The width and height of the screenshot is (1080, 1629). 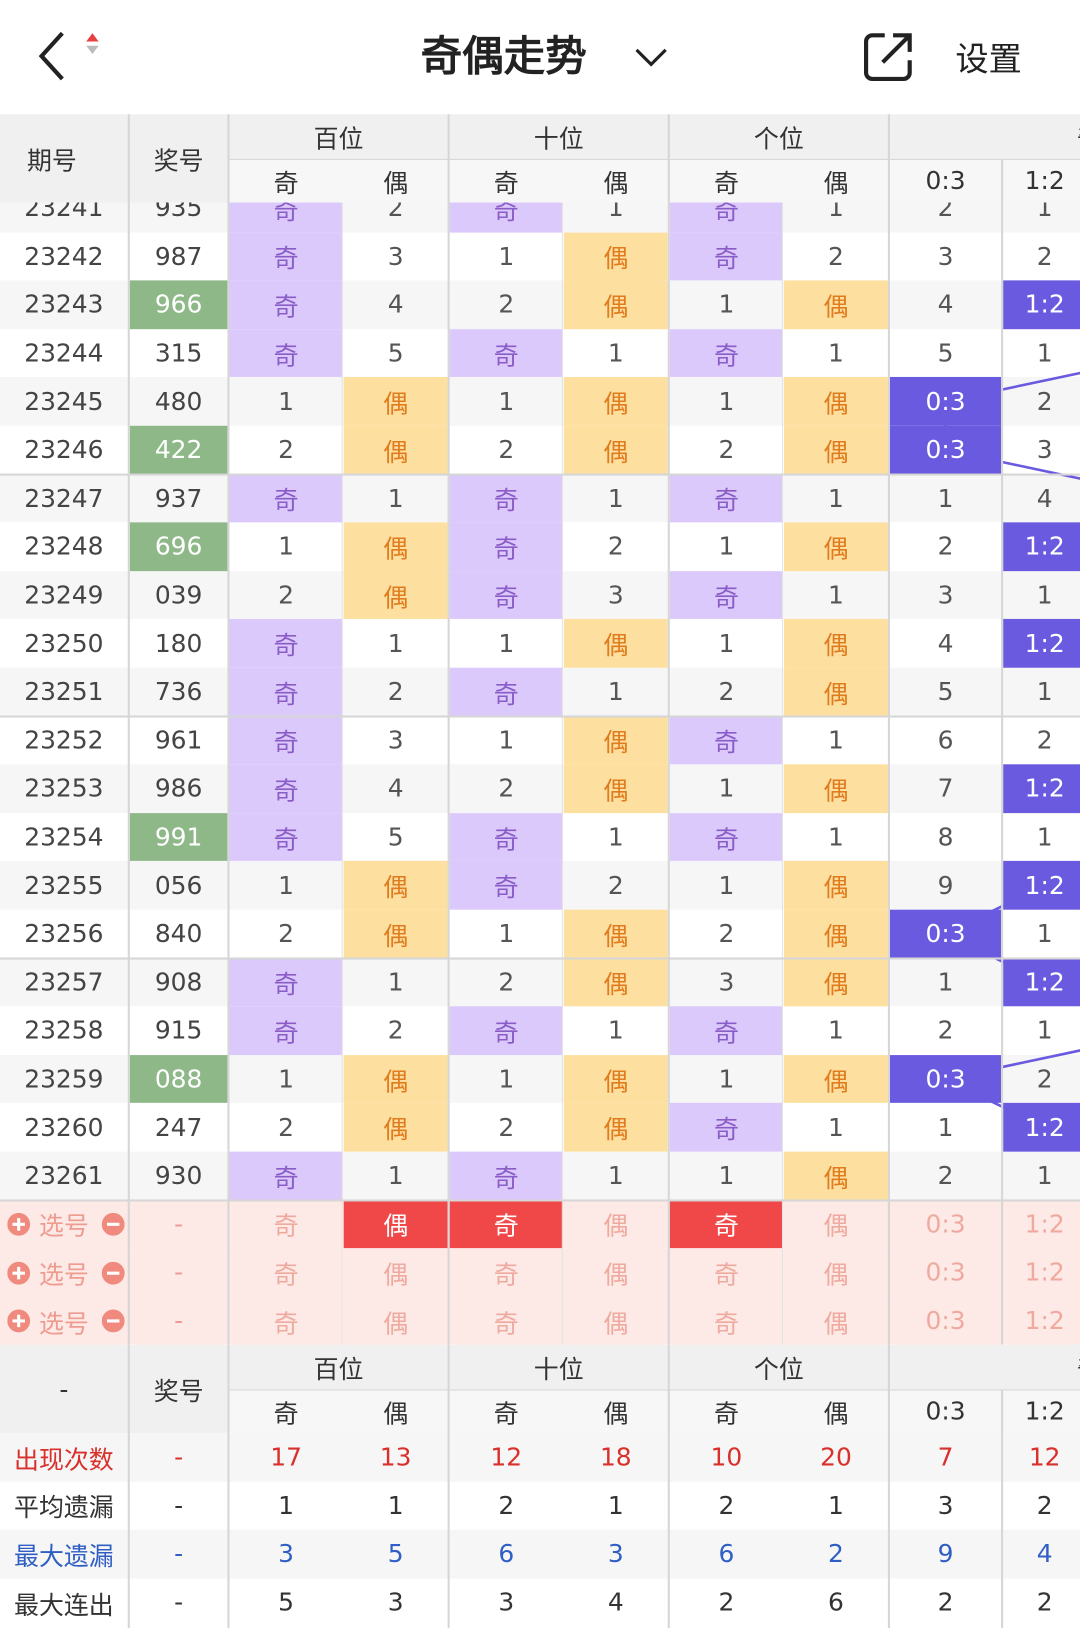 I want to click on title-dropdown, so click(x=650, y=57).